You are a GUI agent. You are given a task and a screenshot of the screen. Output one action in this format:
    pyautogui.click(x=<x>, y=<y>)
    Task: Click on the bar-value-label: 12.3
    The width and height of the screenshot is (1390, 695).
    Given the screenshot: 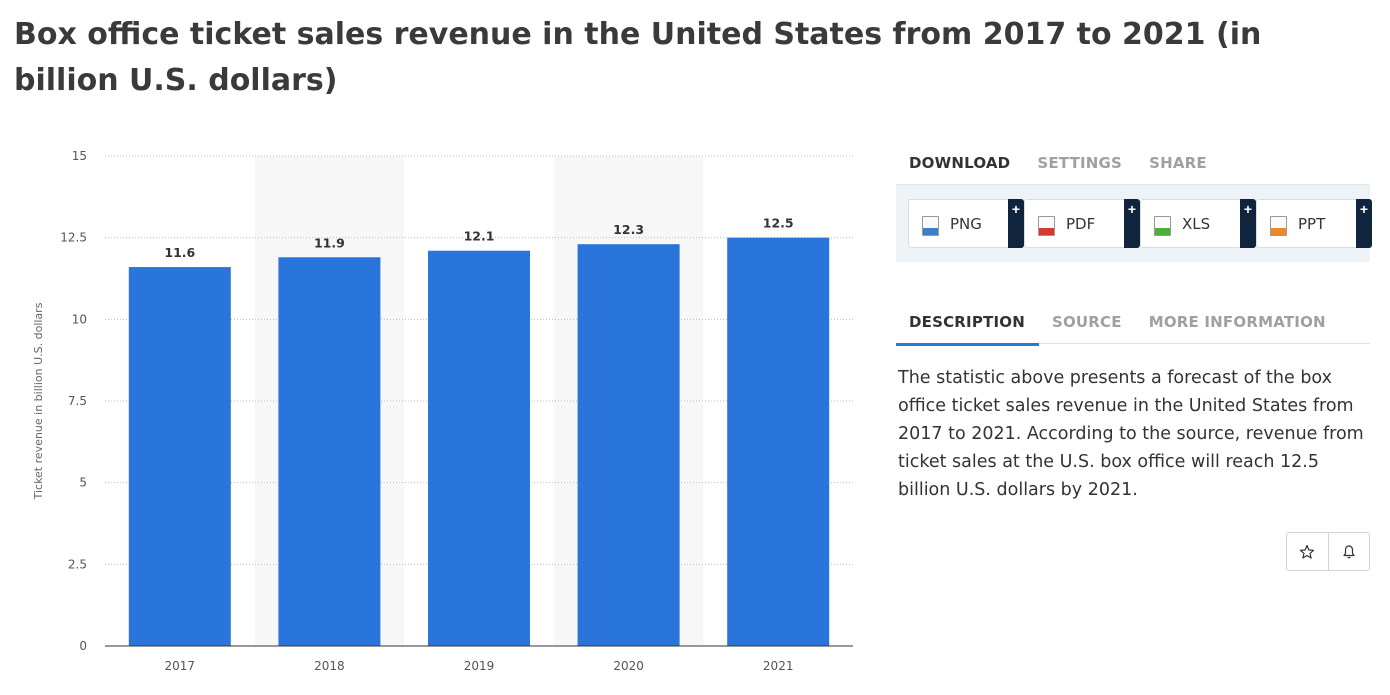 What is the action you would take?
    pyautogui.click(x=628, y=229)
    